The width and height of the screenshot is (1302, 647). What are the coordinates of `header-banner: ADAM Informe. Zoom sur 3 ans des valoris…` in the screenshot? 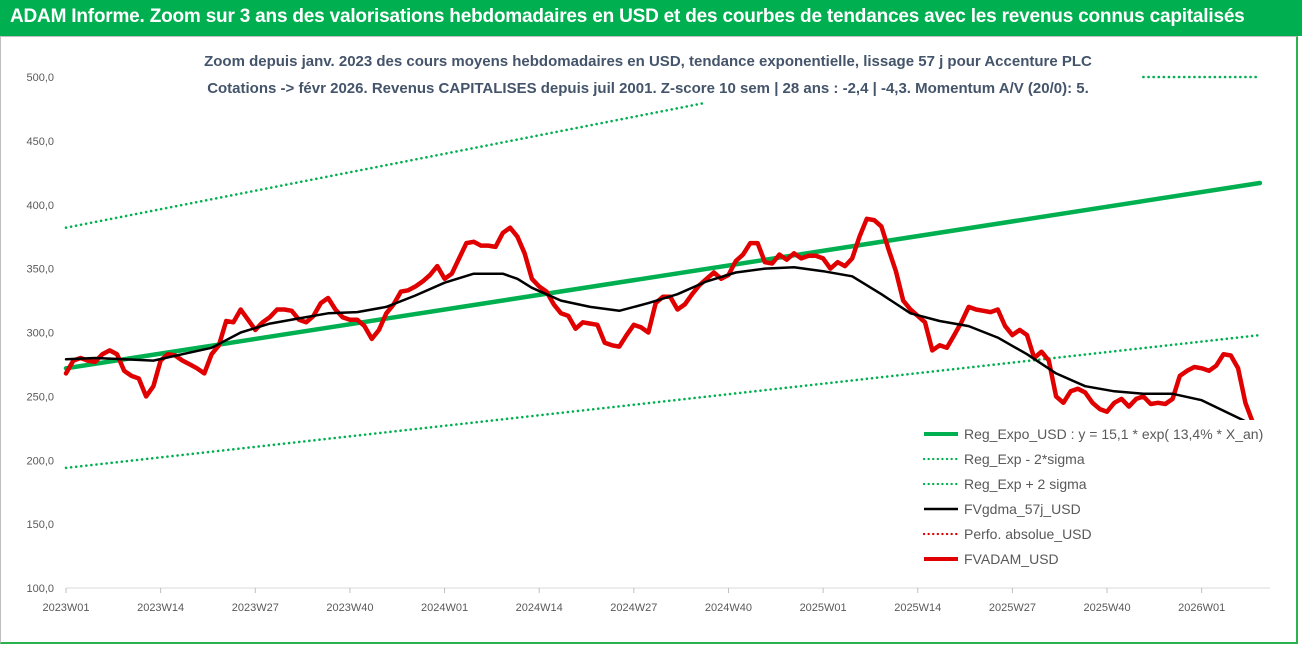 It's located at (651, 18).